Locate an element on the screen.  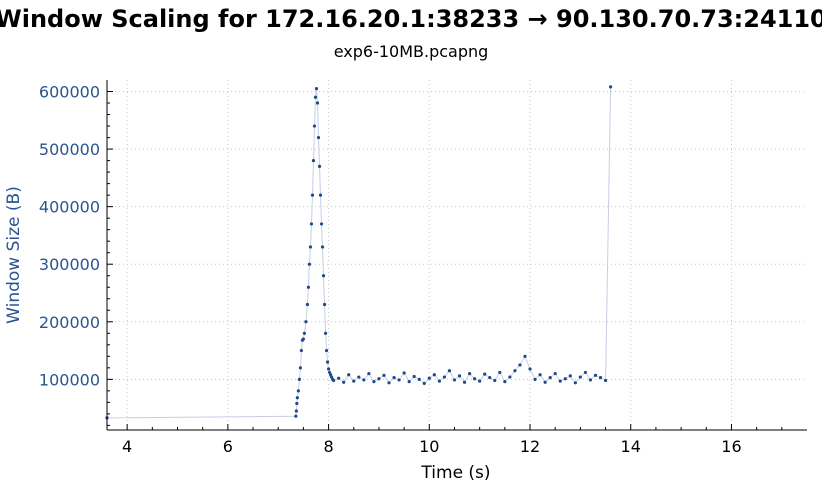
x-tick-label: 10 is located at coordinates (429, 446).